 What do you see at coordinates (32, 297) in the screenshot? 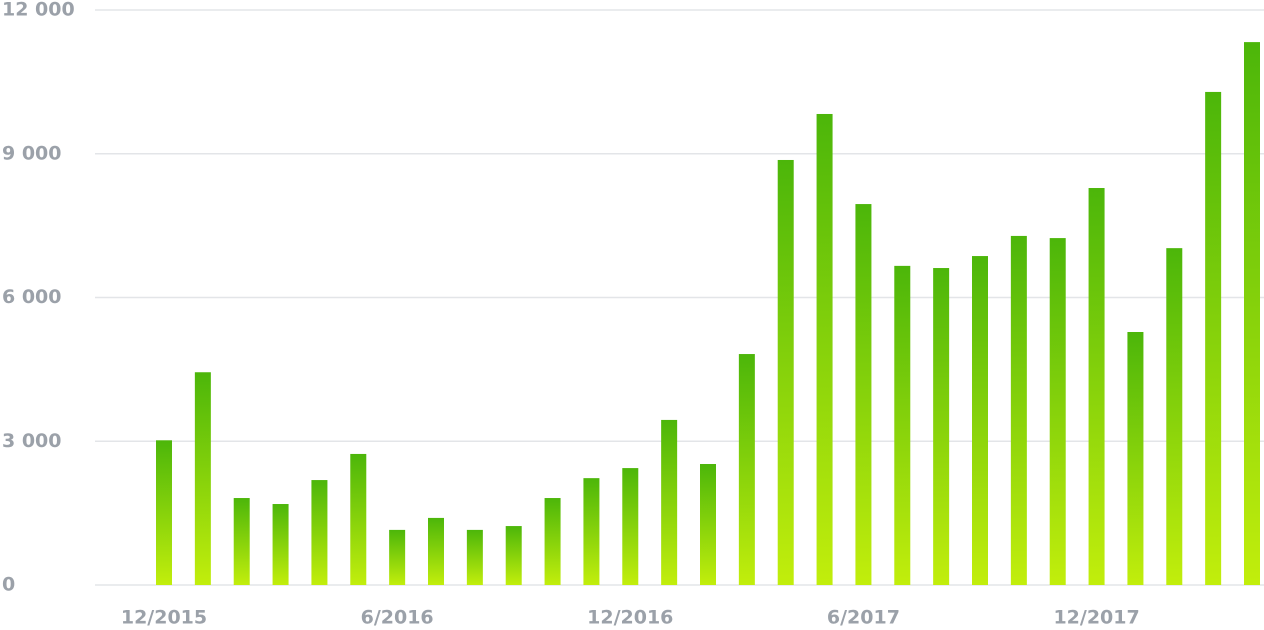
I see `y-tick-label: 6 000` at bounding box center [32, 297].